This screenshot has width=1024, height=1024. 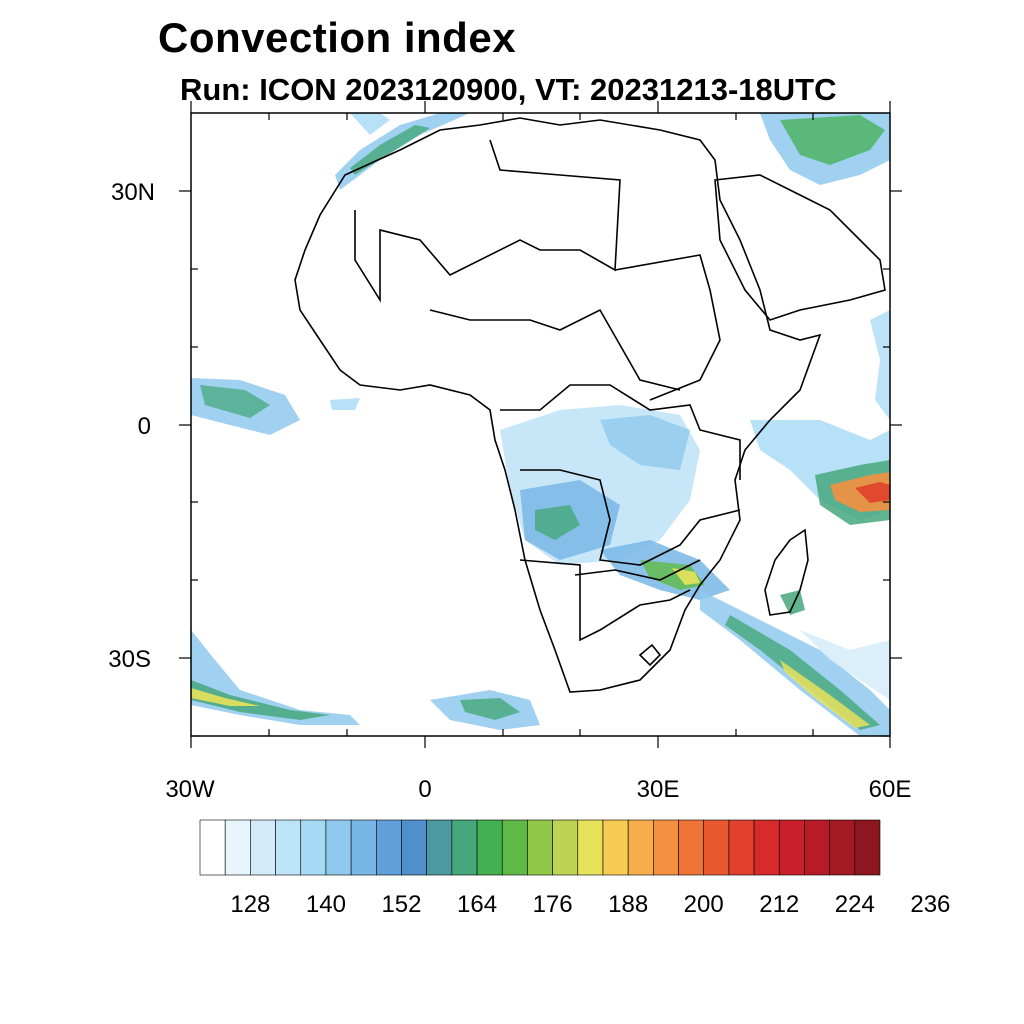 What do you see at coordinates (424, 789) in the screenshot?
I see `lon-label-0: 0` at bounding box center [424, 789].